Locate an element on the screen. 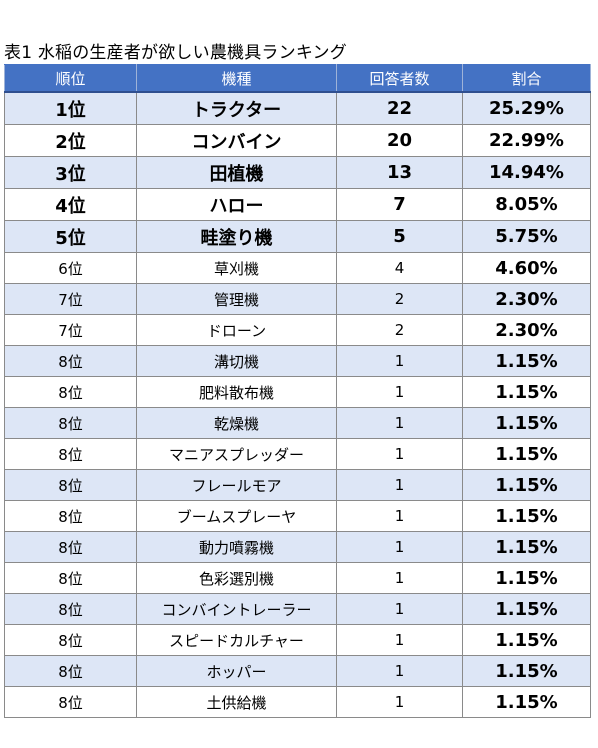  machine-cell: コンバイン is located at coordinates (236, 140).